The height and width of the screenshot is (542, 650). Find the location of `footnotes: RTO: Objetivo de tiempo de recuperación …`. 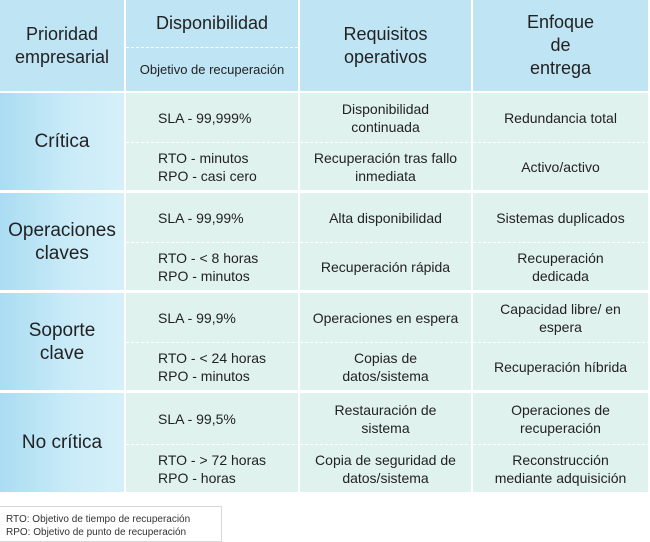

footnotes: RTO: Objetivo de tiempo de recuperación … is located at coordinates (111, 524).